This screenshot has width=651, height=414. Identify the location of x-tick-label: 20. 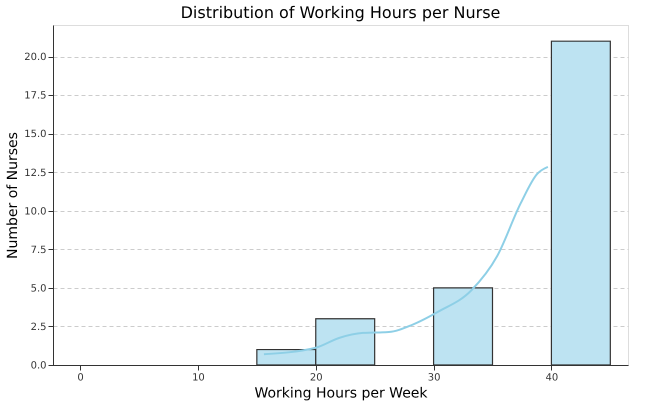
(316, 378).